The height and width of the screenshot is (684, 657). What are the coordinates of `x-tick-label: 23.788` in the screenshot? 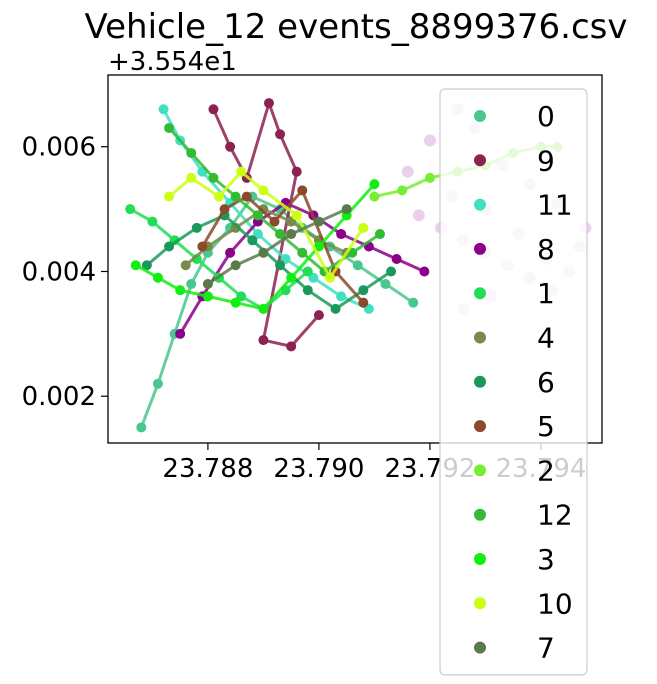 It's located at (207, 469).